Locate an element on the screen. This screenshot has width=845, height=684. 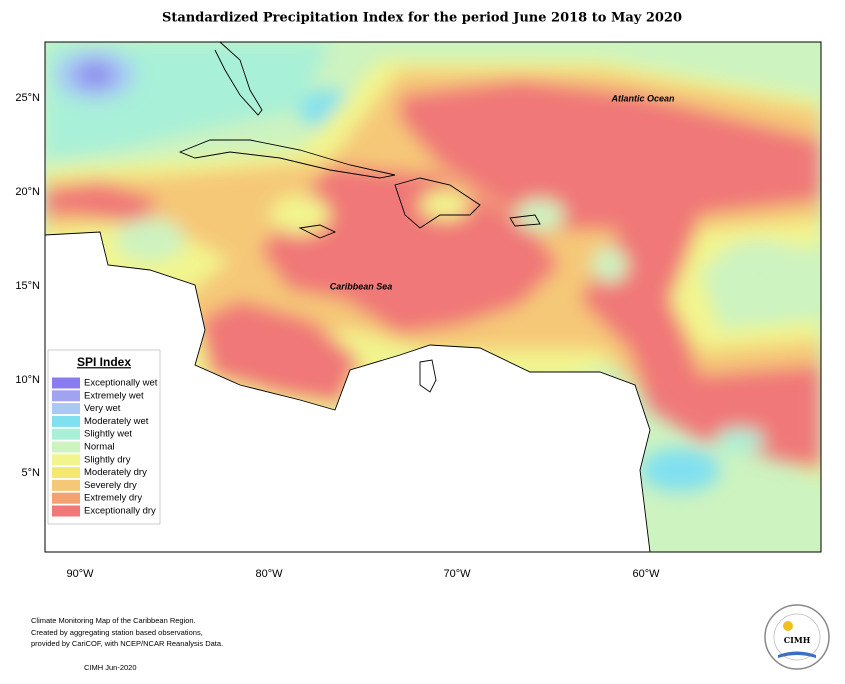
lon-label: 90°W is located at coordinates (80, 574).